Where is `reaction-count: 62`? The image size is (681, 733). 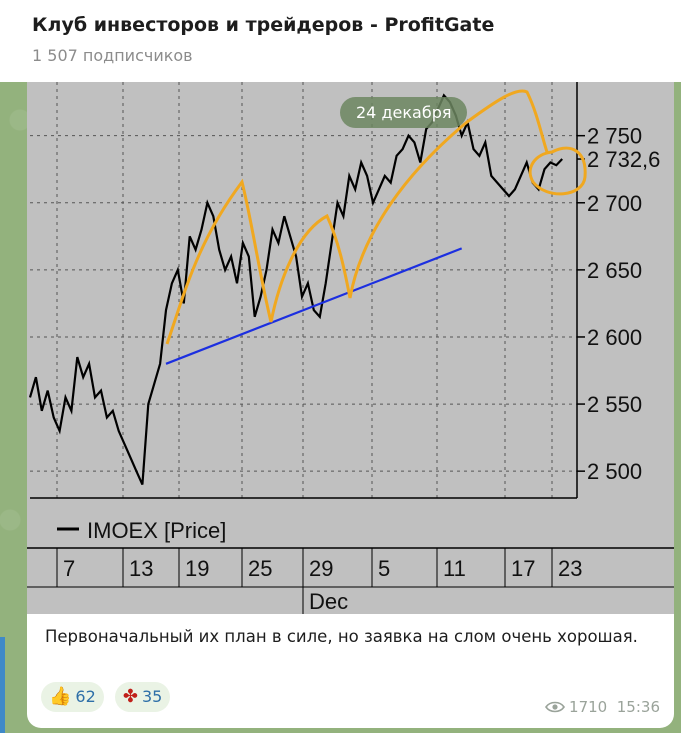 reaction-count: 62 is located at coordinates (85, 696).